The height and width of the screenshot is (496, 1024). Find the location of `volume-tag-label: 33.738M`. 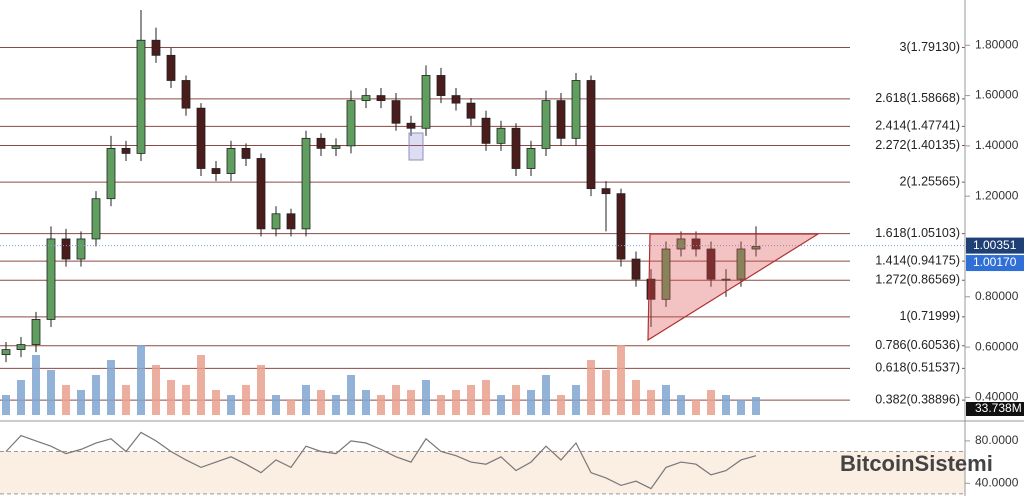

volume-tag-label: 33.738M is located at coordinates (998, 408).